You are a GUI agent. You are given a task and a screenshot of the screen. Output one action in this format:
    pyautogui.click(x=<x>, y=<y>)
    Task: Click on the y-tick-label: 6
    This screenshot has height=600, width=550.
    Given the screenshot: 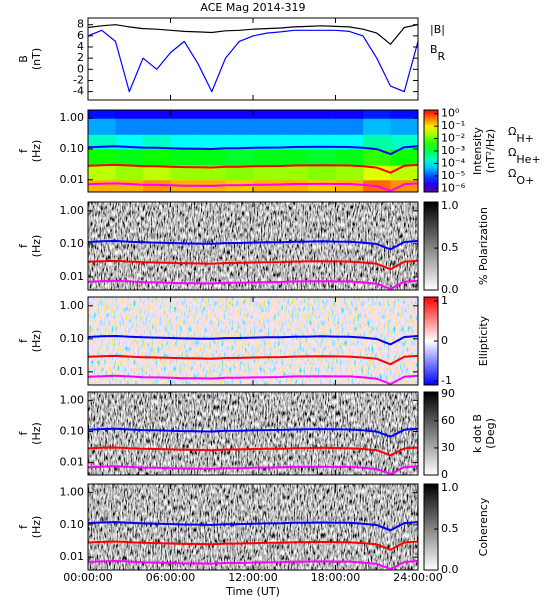 What is the action you would take?
    pyautogui.click(x=80, y=35)
    